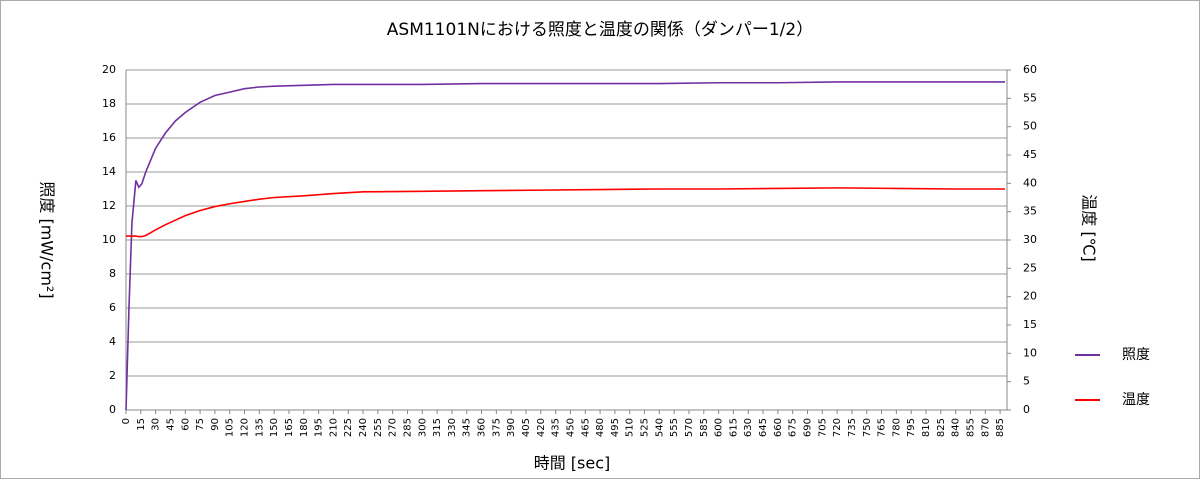 This screenshot has width=1200, height=479. What do you see at coordinates (304, 427) in the screenshot?
I see `x-tick-label: 180` at bounding box center [304, 427].